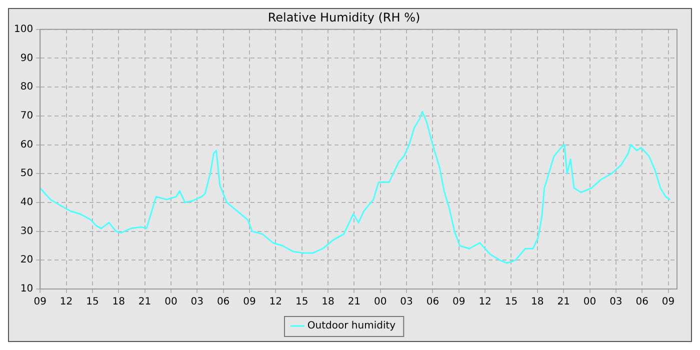 Image resolution: width=700 pixels, height=350 pixels. I want to click on y-tick-label: 90, so click(27, 58).